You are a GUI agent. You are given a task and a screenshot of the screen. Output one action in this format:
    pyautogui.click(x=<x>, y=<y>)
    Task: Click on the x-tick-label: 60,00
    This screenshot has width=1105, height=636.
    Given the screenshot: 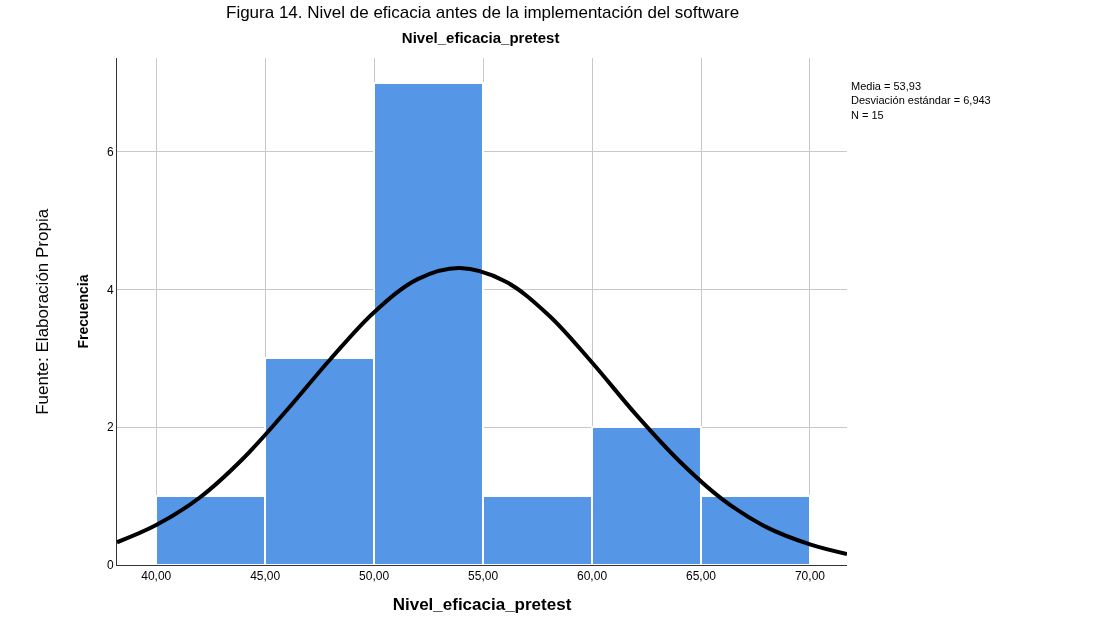 What is the action you would take?
    pyautogui.click(x=592, y=576)
    